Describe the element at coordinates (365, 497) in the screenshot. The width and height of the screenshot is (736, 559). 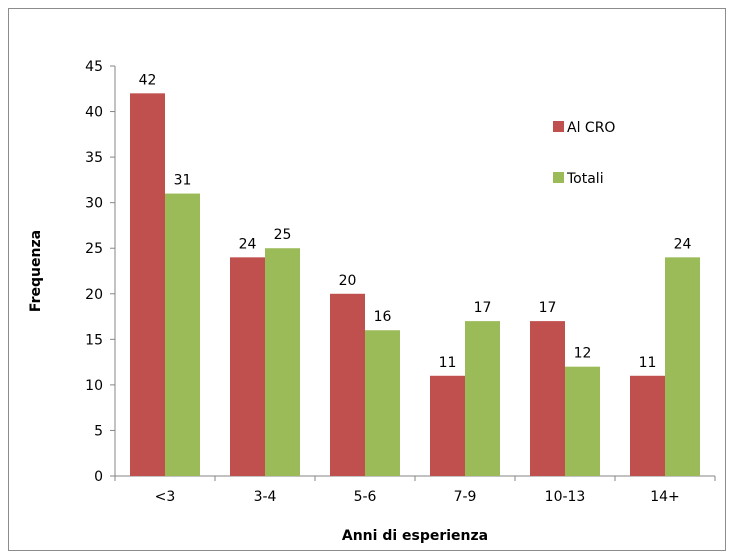
I see `x-tick-label: 5-6` at that location.